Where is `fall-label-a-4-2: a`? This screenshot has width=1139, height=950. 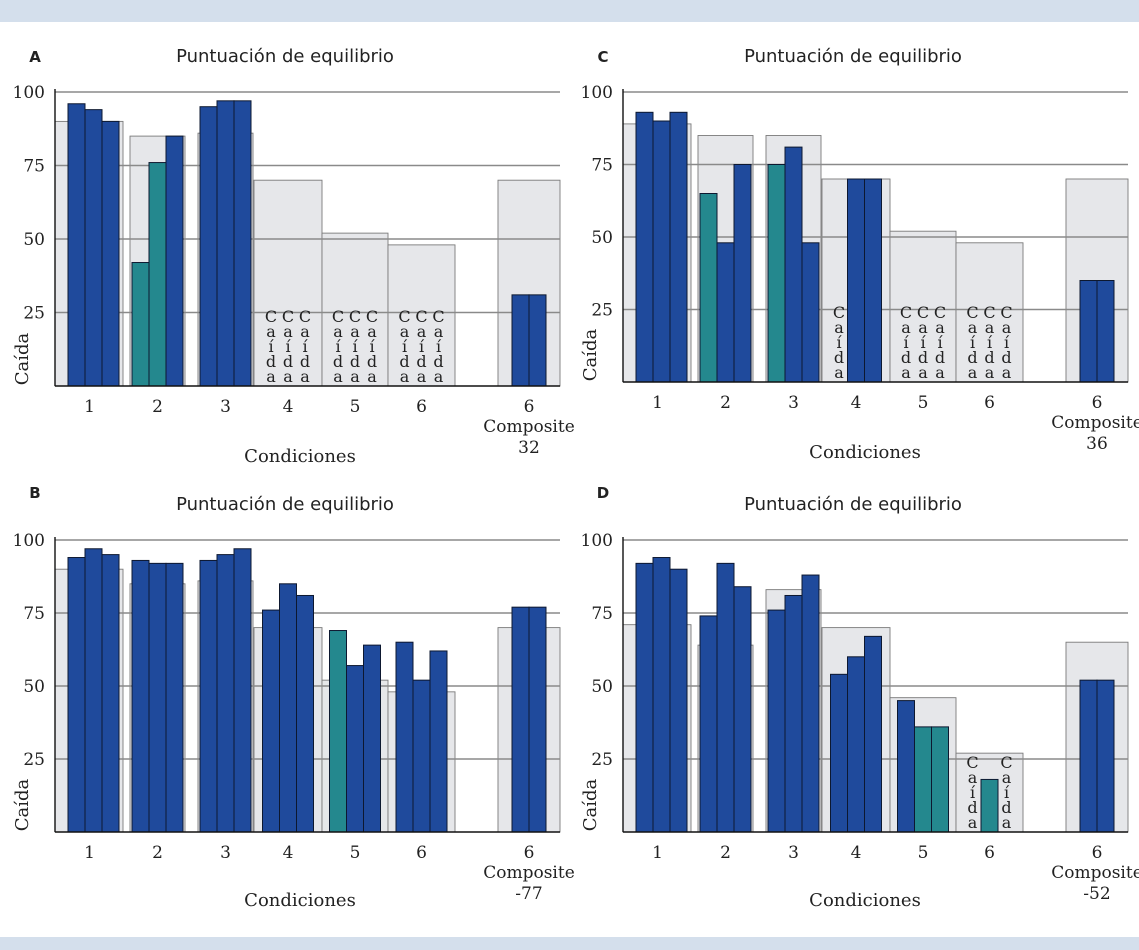
fall-label-a-4-2: a is located at coordinates (288, 376).